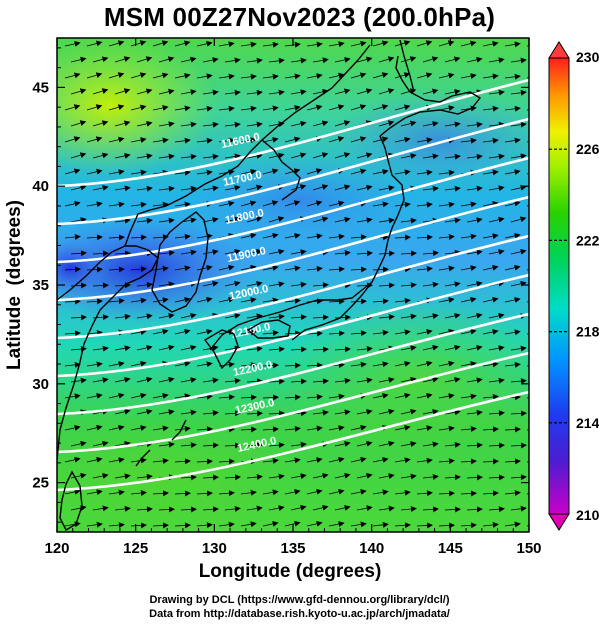  What do you see at coordinates (40, 285) in the screenshot?
I see `y-tick-label: 35` at bounding box center [40, 285].